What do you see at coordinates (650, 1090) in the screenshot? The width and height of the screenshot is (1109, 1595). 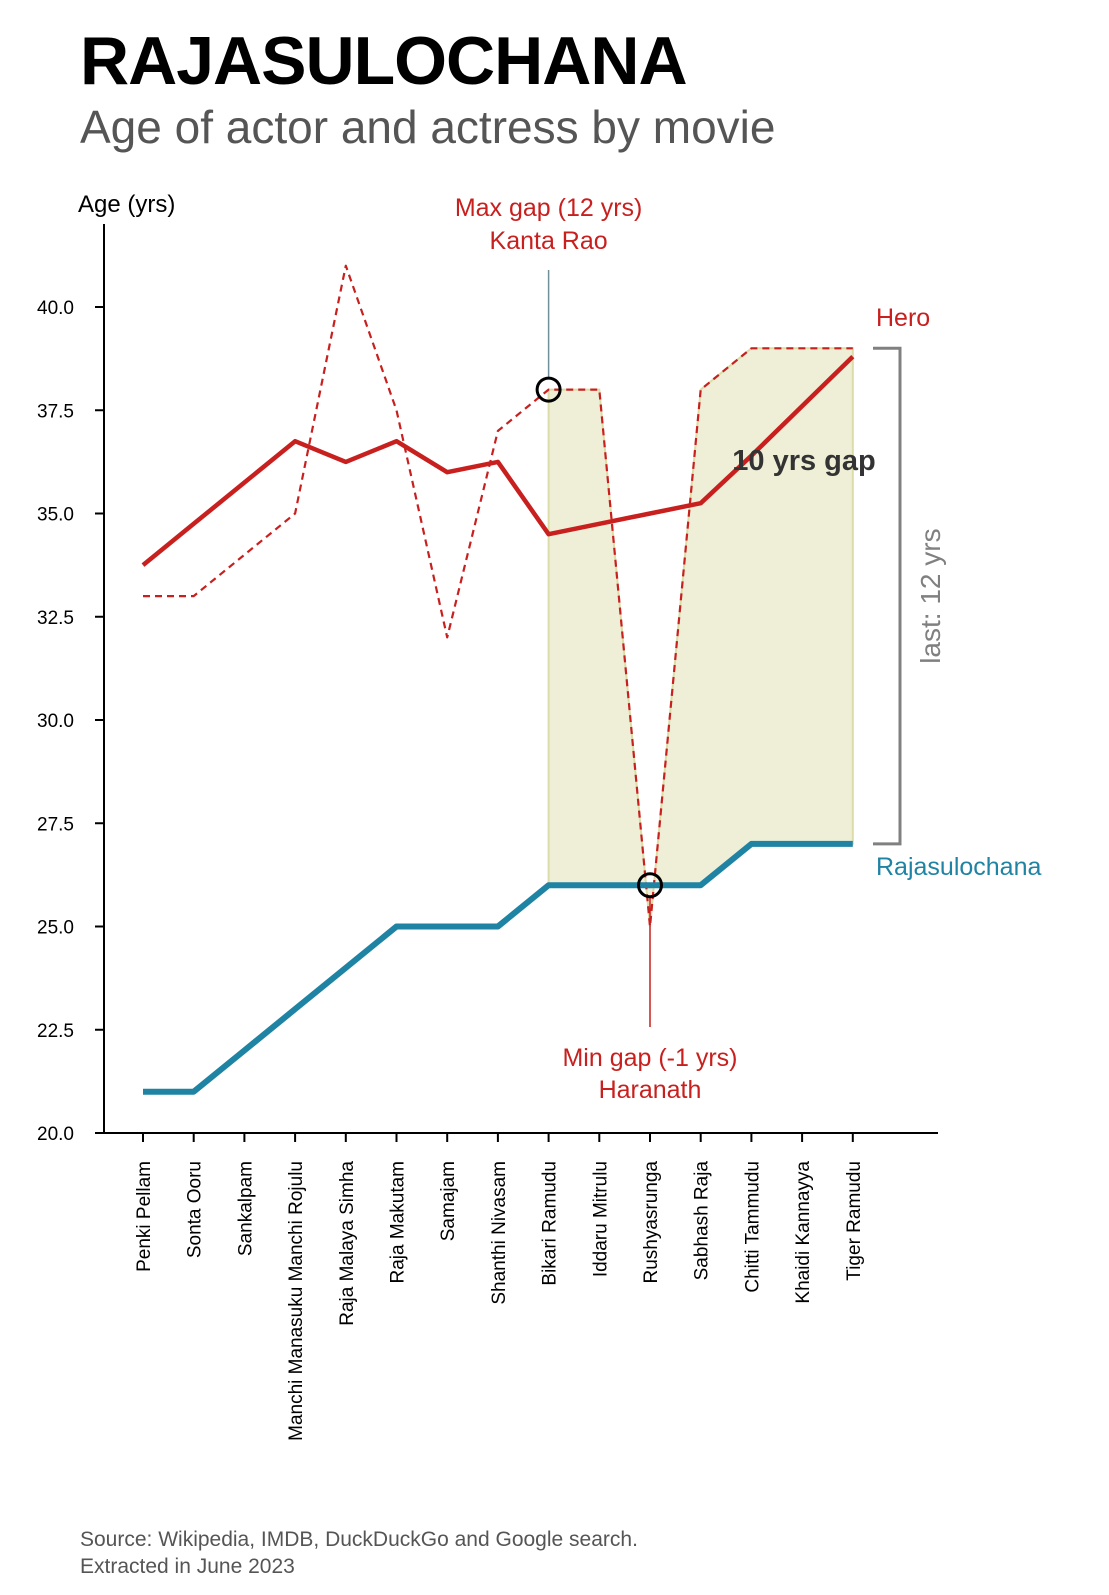 I see `min-gap-label-2: Haranath` at bounding box center [650, 1090].